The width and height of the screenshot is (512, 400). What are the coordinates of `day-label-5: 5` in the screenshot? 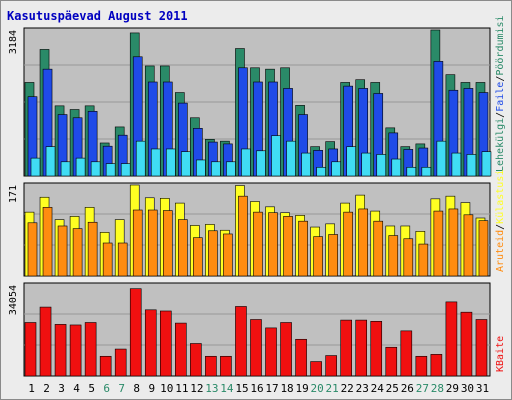 It's located at (91, 388).